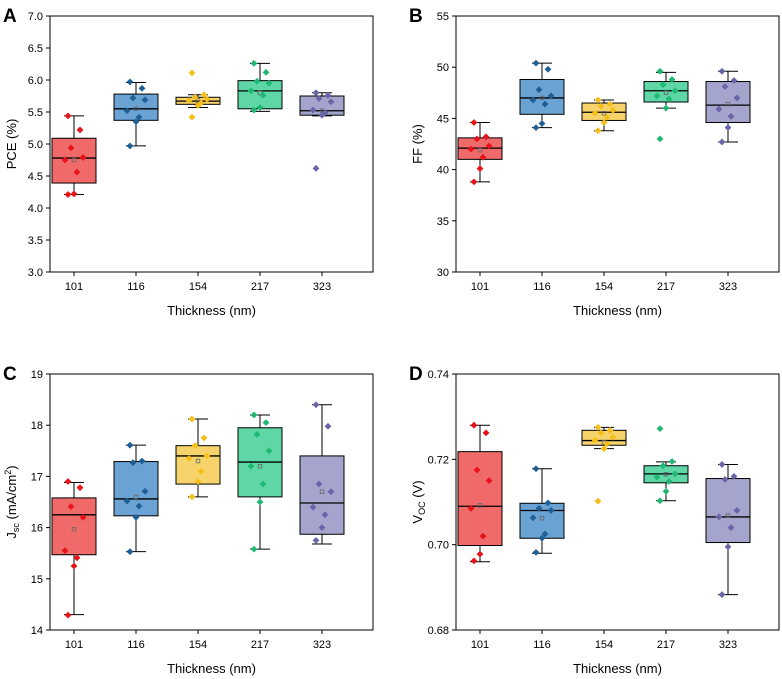 The width and height of the screenshot is (782, 679). What do you see at coordinates (35, 49) in the screenshot?
I see `y-tick-label: 6.5` at bounding box center [35, 49].